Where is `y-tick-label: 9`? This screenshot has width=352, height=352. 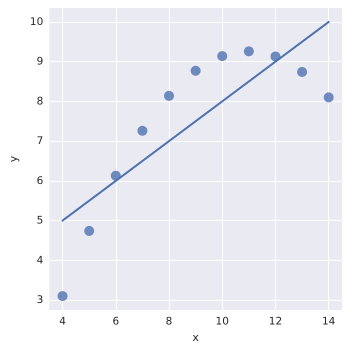
y-tick-label: 9 is located at coordinates (40, 62).